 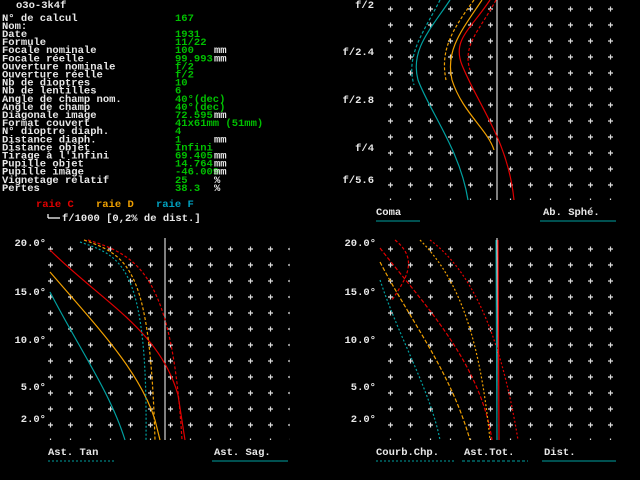 What do you see at coordinates (242, 453) in the screenshot?
I see `caption: Ast. Sag.` at bounding box center [242, 453].